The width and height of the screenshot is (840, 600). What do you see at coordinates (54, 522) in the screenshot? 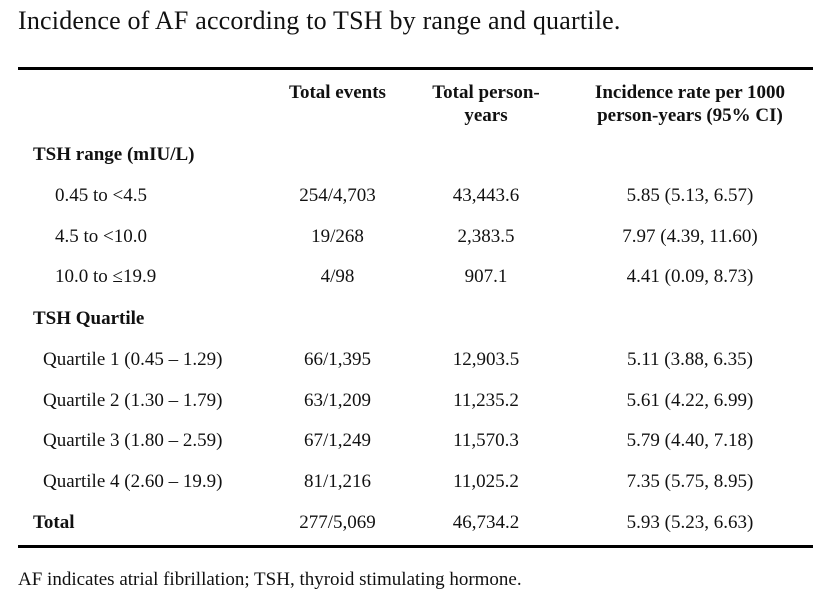
I see `total-label: Total` at bounding box center [54, 522].